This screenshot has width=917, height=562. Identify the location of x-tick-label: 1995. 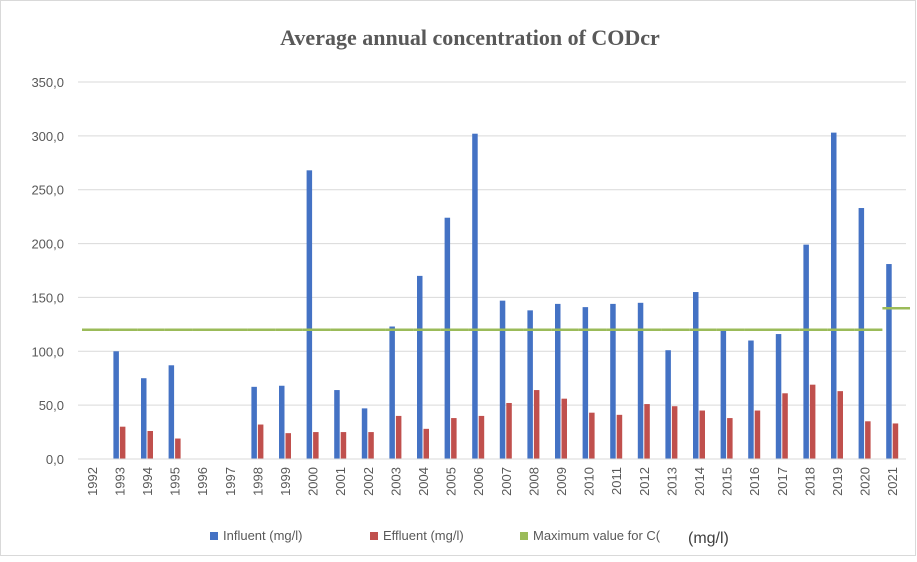
(175, 481).